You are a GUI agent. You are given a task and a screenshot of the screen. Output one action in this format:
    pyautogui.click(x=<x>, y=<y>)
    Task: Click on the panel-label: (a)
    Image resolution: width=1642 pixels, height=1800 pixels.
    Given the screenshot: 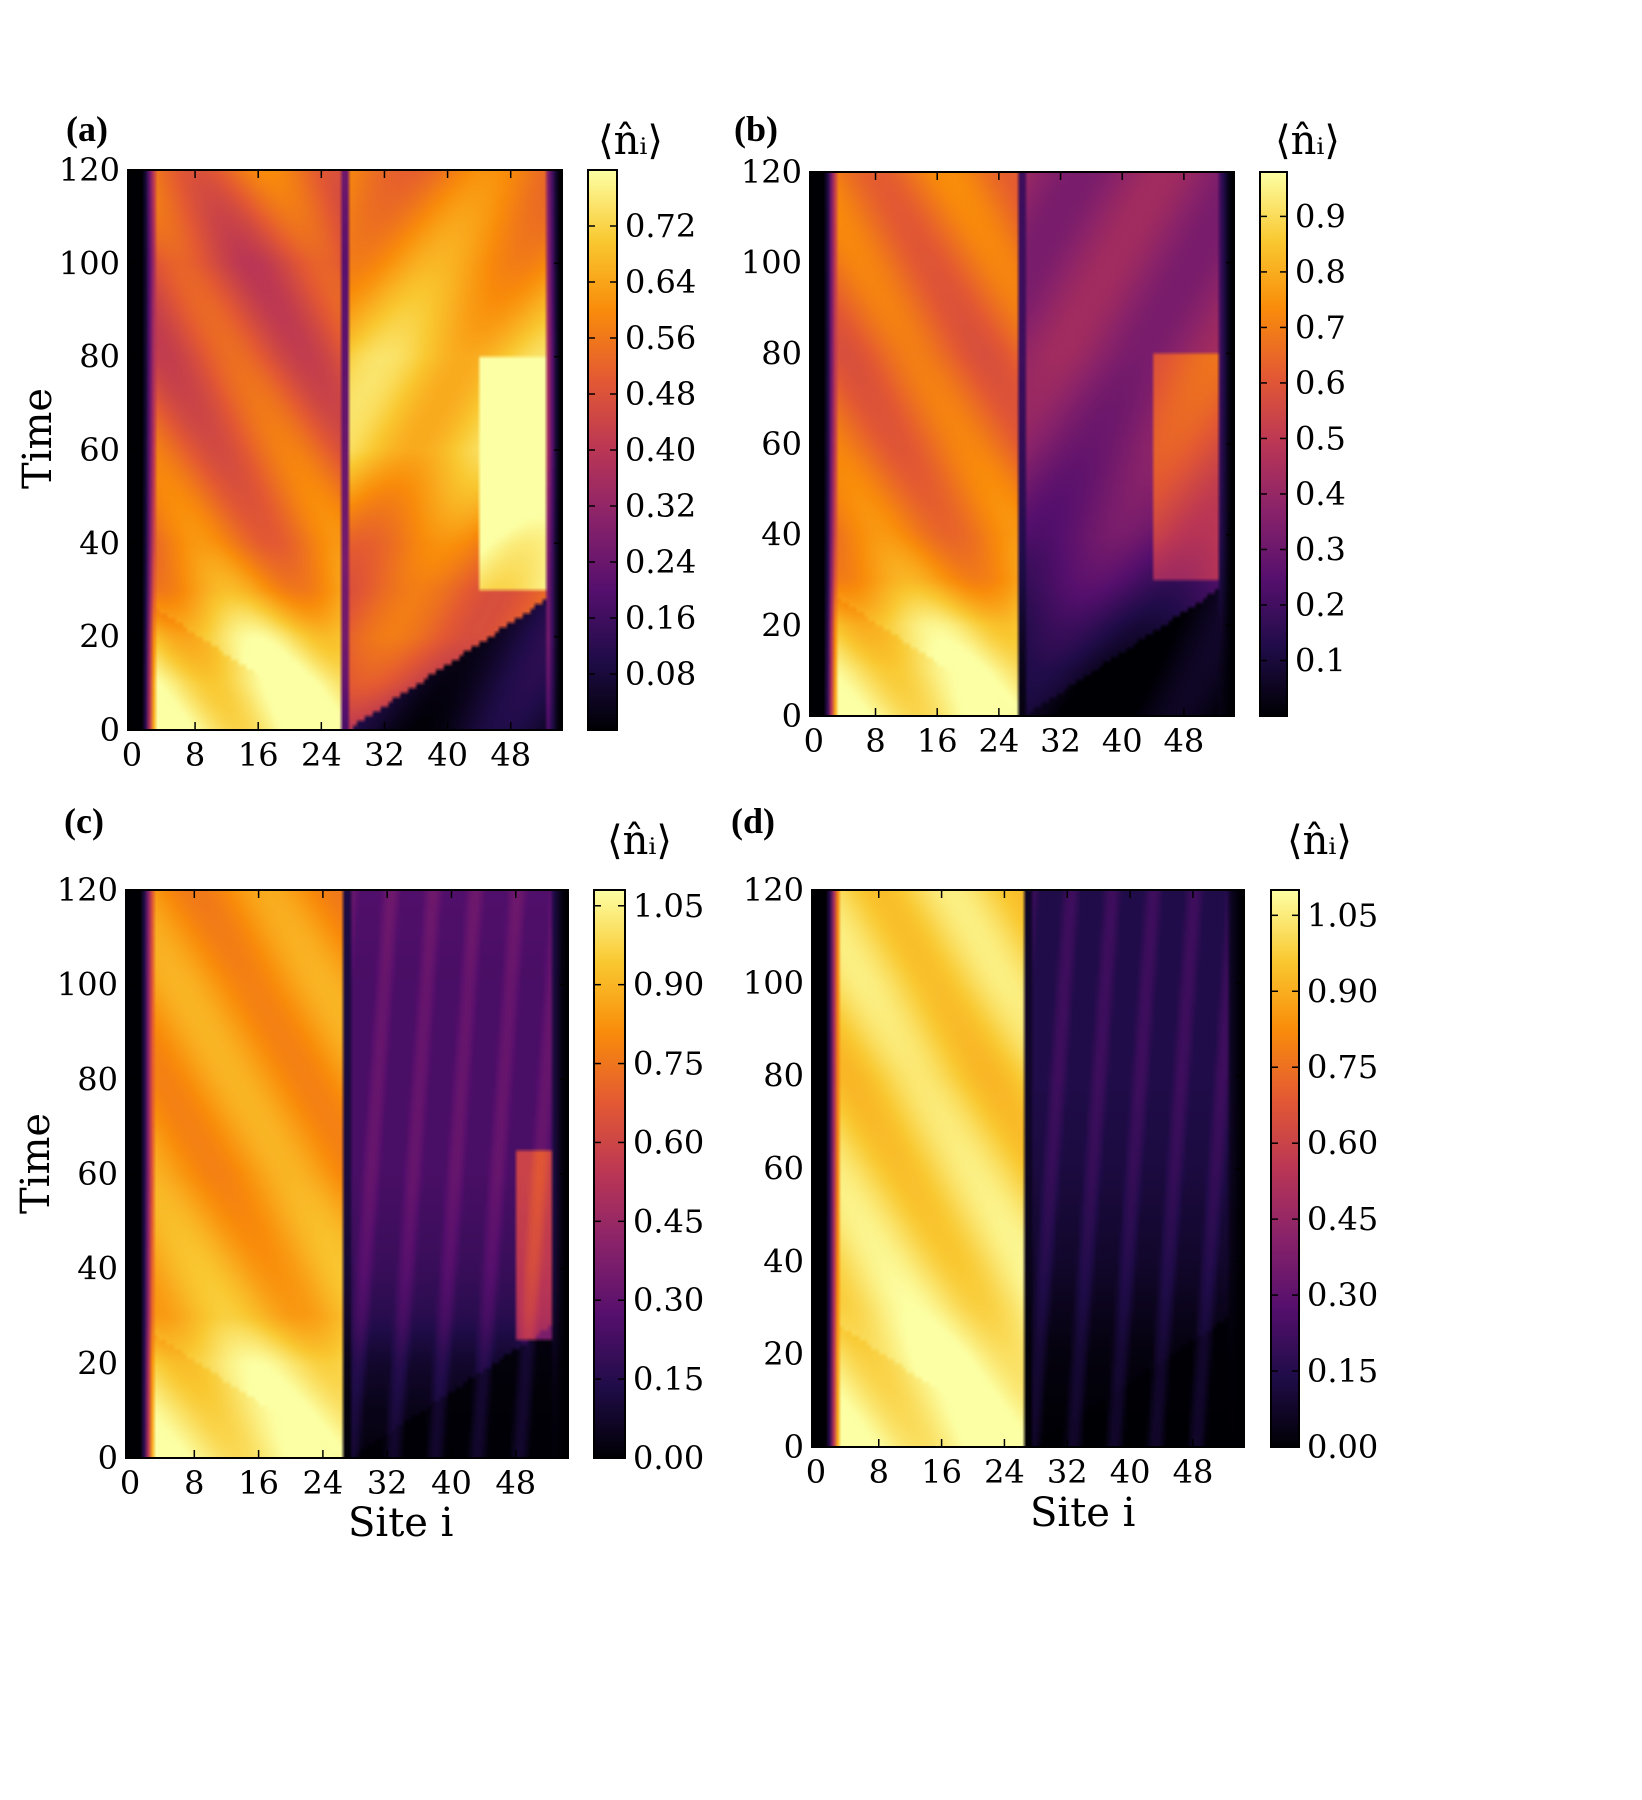 What is the action you would take?
    pyautogui.click(x=87, y=129)
    